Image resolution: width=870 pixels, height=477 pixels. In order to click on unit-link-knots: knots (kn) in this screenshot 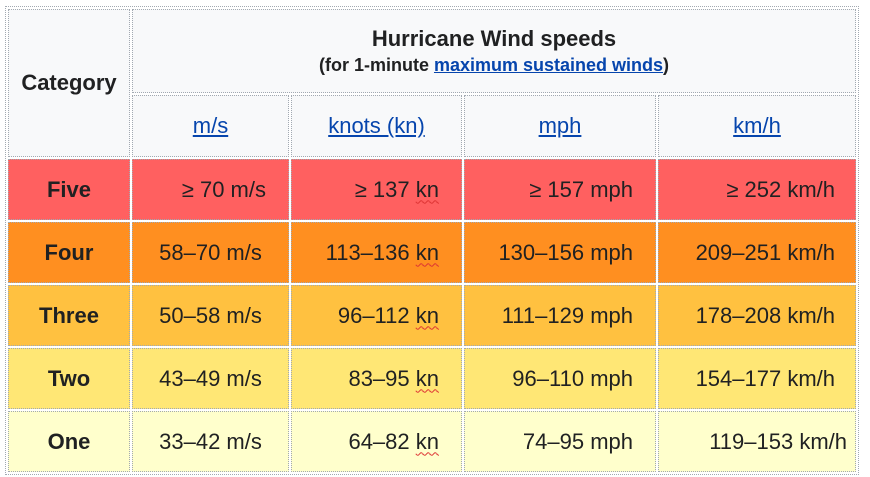, I will do `click(376, 125)`.